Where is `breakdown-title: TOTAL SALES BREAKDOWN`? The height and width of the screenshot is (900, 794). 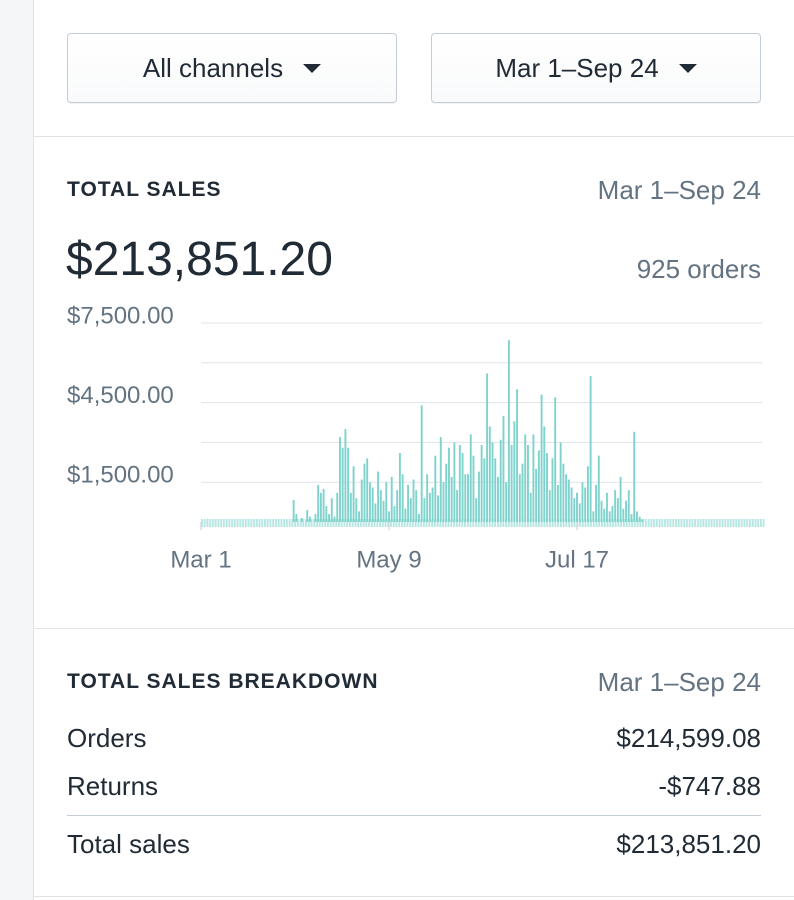
breakdown-title: TOTAL SALES BREAKDOWN is located at coordinates (223, 681).